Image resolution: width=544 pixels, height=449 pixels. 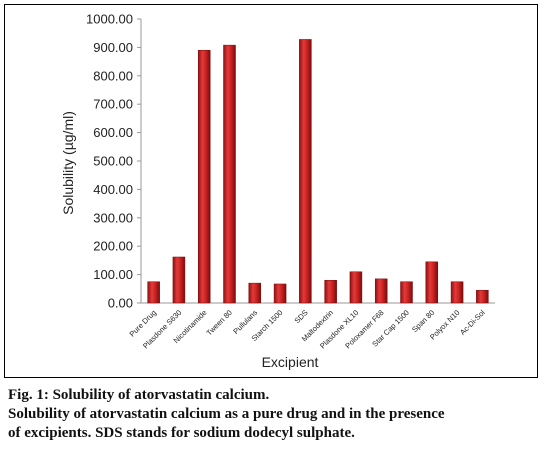 I want to click on y-tick-label: 900.00, so click(x=113, y=47).